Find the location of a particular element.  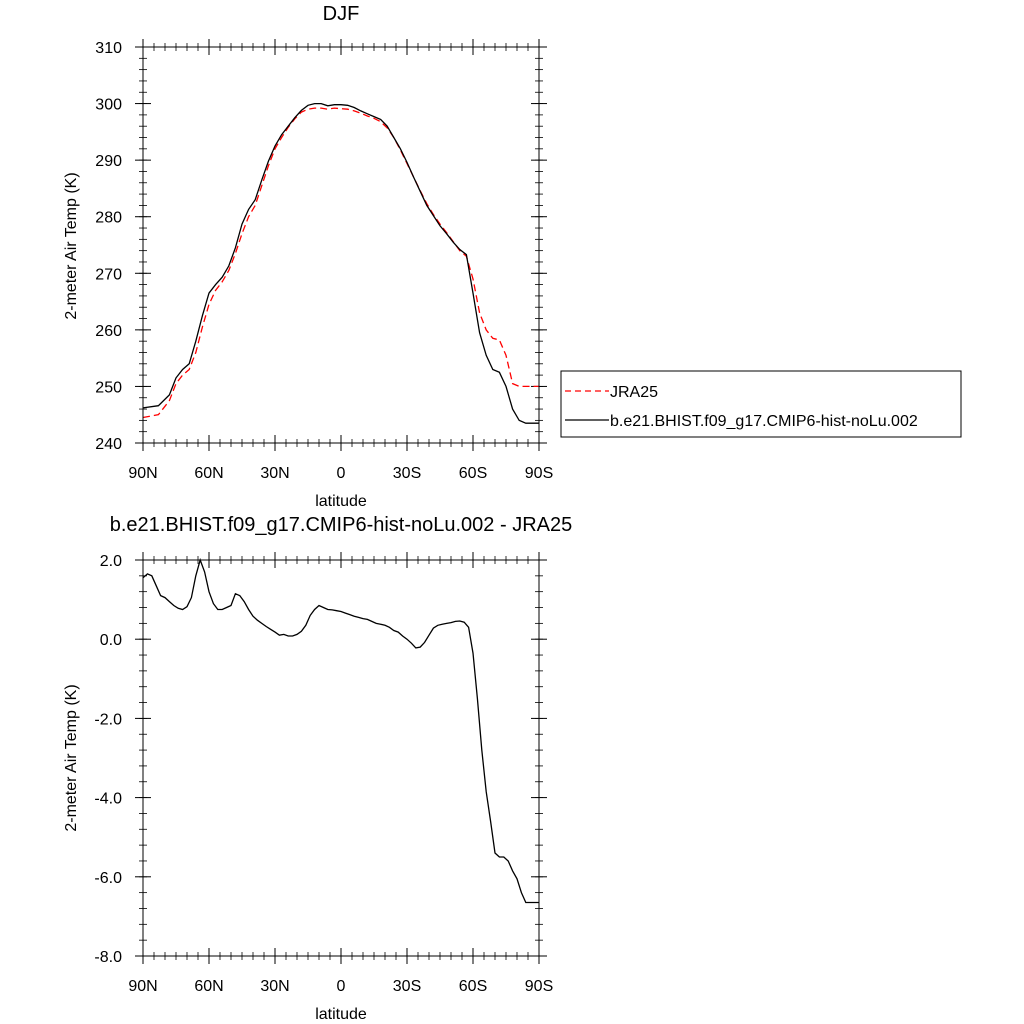

legend-label-jra25: JRA25 is located at coordinates (634, 392).